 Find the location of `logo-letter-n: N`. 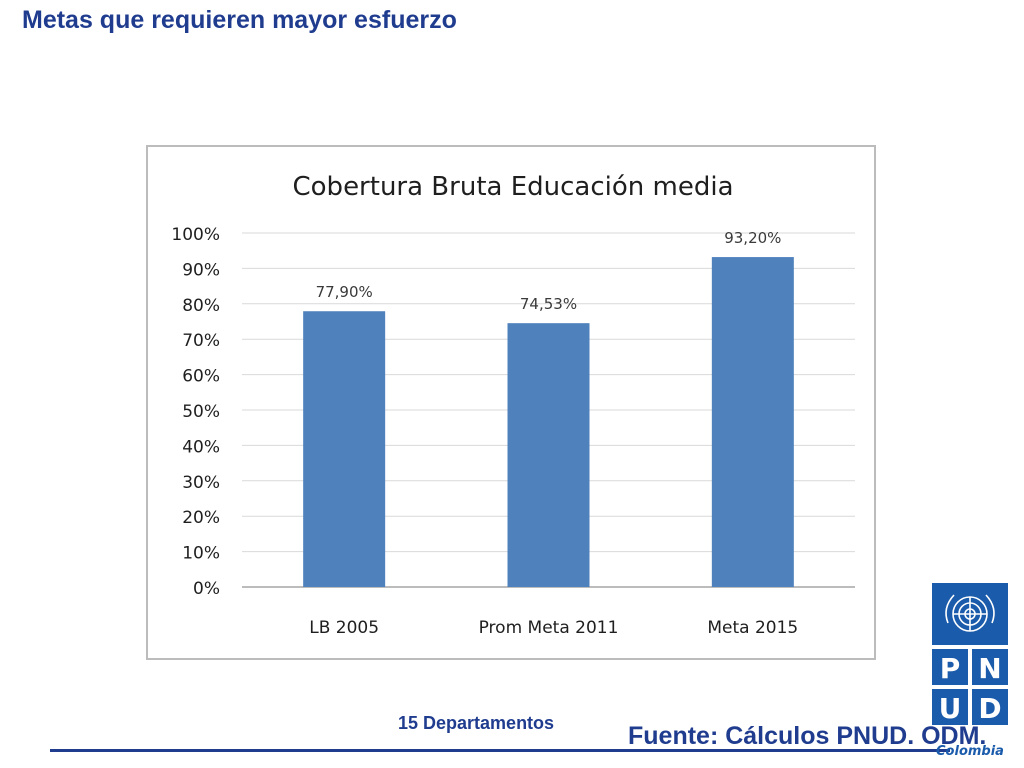

logo-letter-n: N is located at coordinates (989, 668).